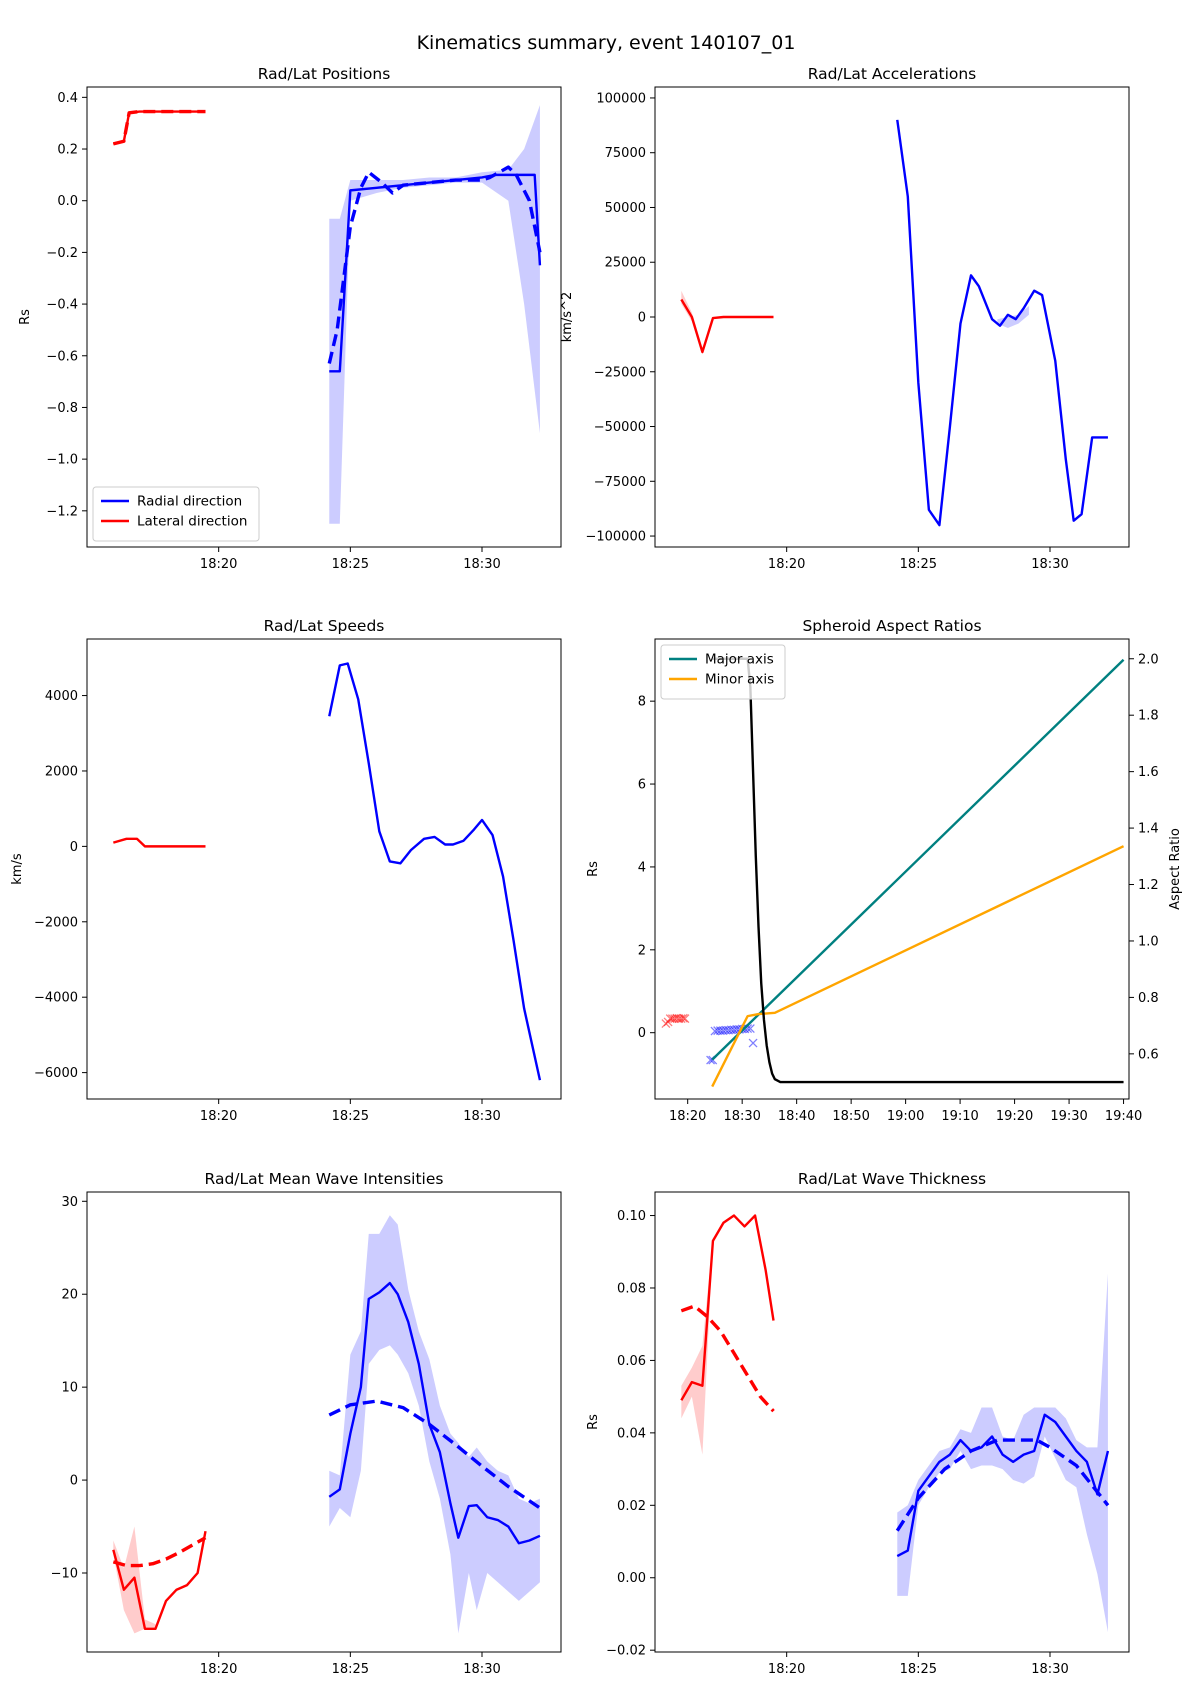 This screenshot has height=1700, width=1200. I want to click on pos-title: Rad/Lat Positions, so click(324, 74).